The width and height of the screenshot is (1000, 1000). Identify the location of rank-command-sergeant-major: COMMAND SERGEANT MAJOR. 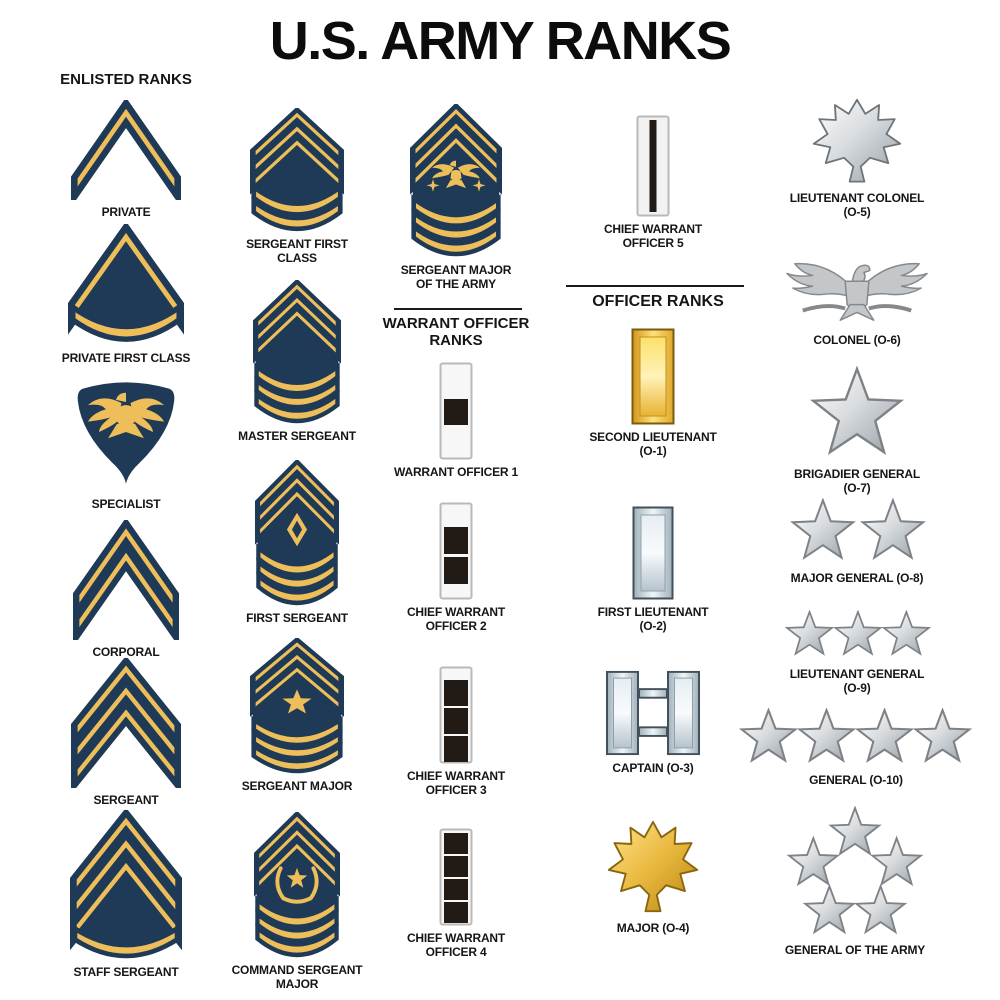
(297, 901).